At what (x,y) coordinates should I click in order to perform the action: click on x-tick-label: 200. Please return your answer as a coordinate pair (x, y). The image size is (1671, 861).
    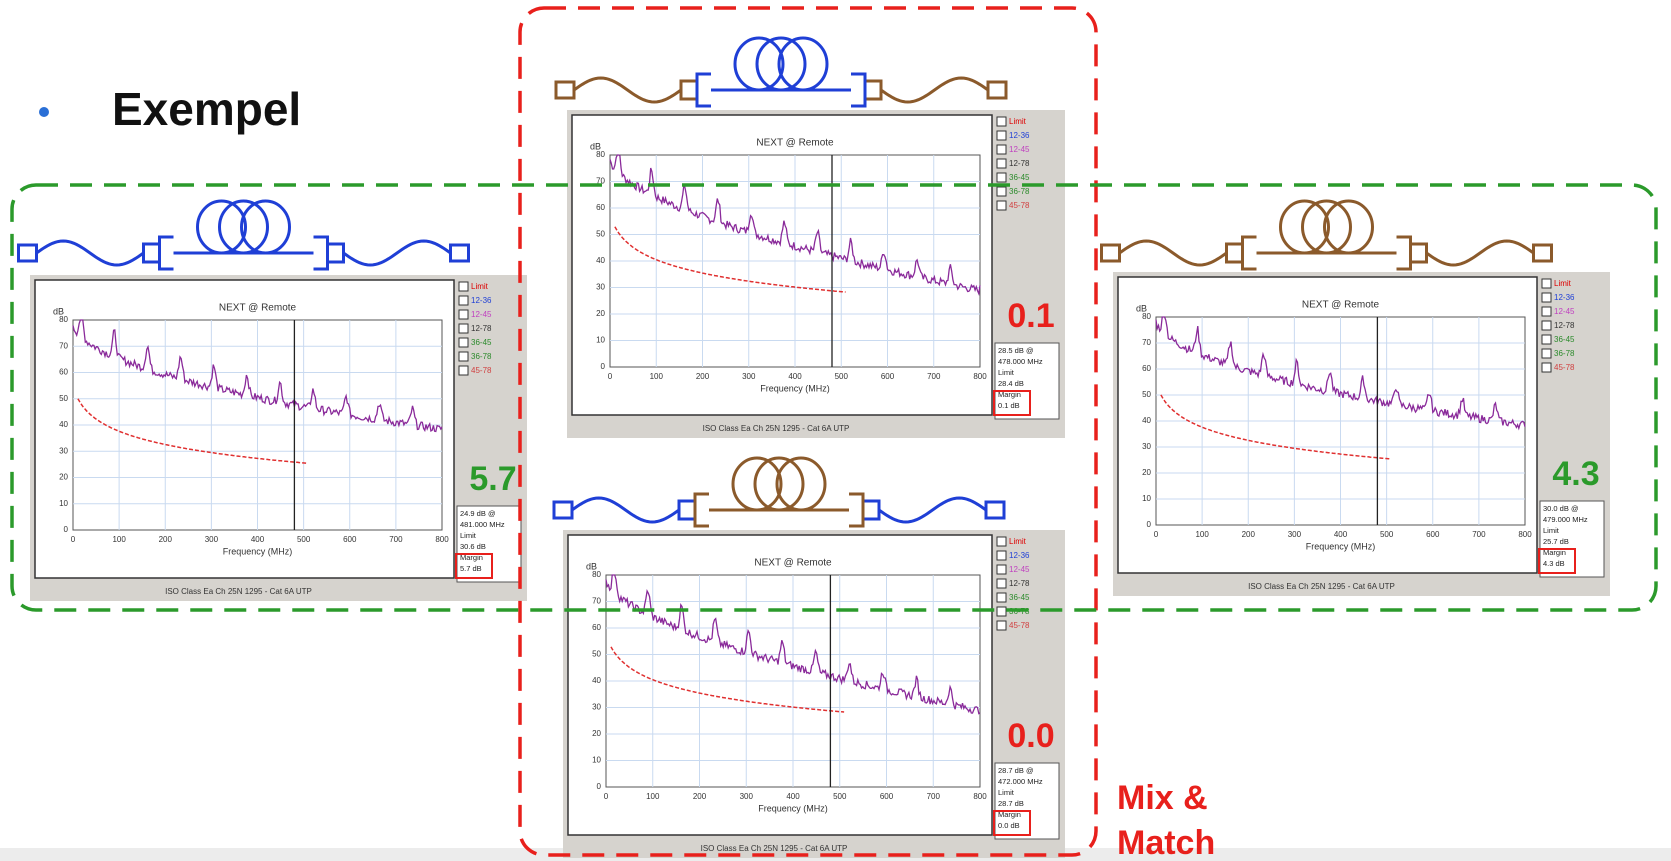
    Looking at the image, I should click on (1249, 534).